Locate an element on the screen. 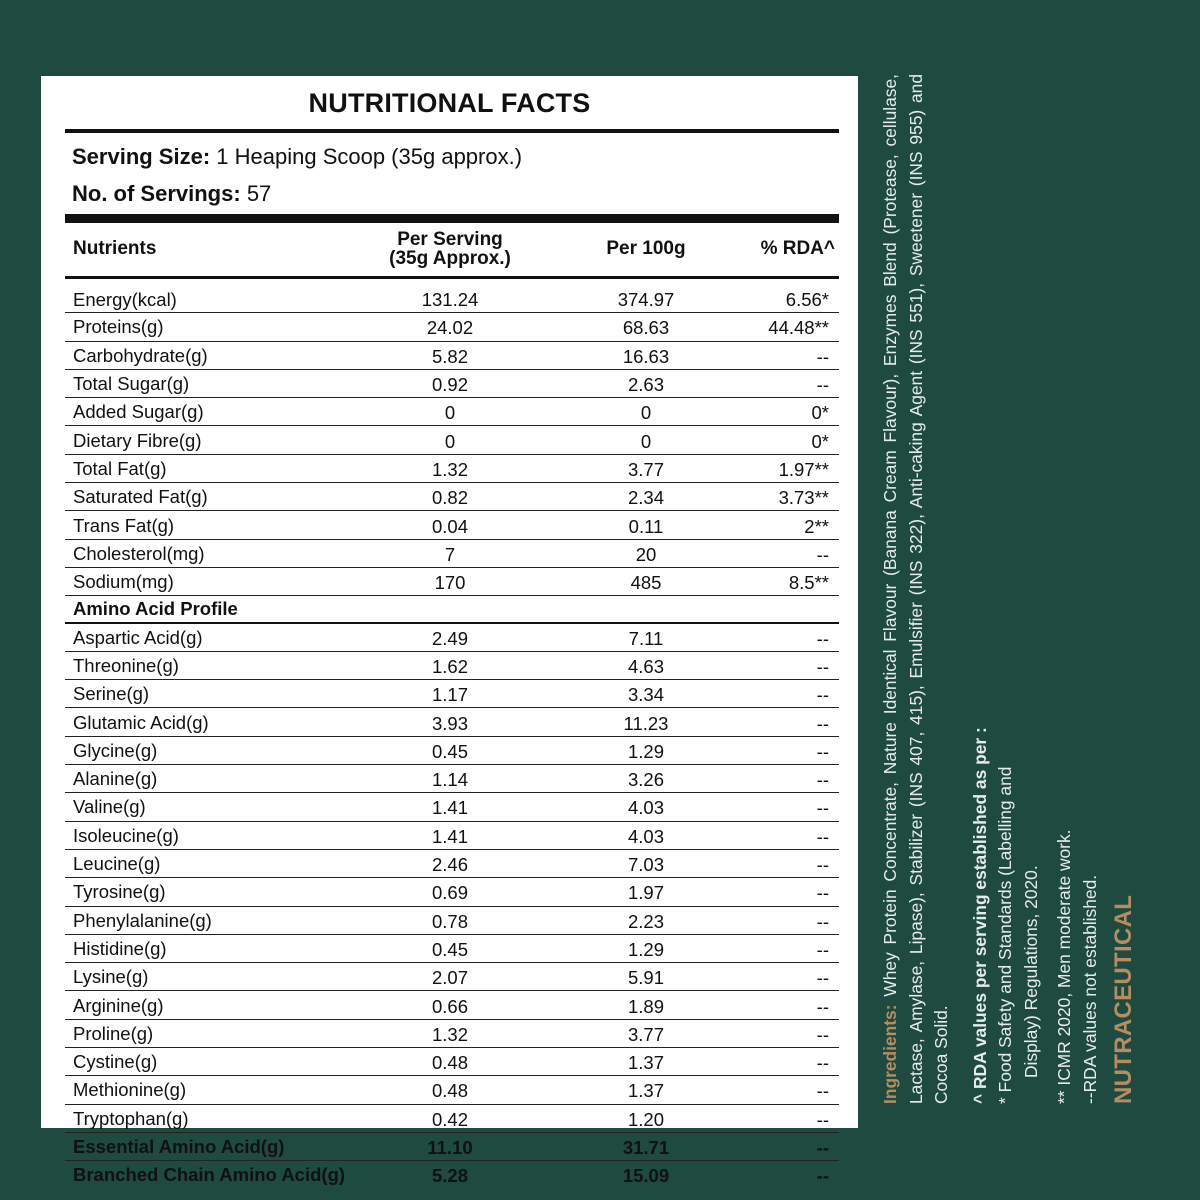 The height and width of the screenshot is (1200, 1200). rda-value: 6.56* is located at coordinates (798, 295).